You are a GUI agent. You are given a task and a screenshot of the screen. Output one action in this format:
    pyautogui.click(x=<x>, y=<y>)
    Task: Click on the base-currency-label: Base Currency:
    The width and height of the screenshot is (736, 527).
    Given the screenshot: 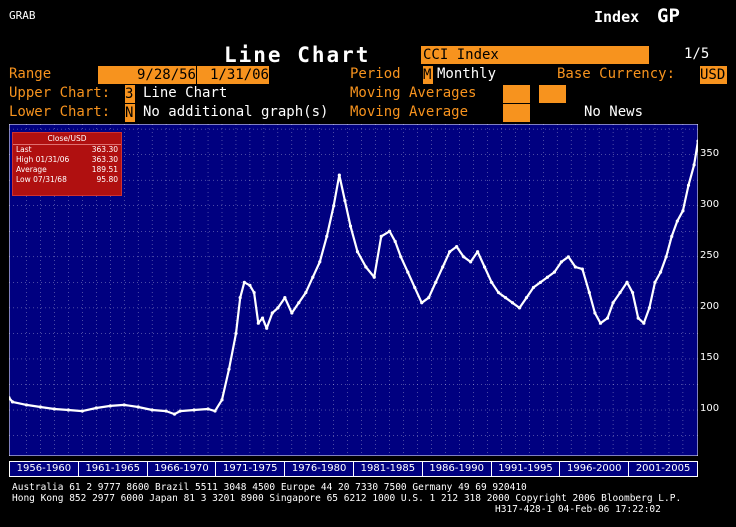 What is the action you would take?
    pyautogui.click(x=616, y=74)
    